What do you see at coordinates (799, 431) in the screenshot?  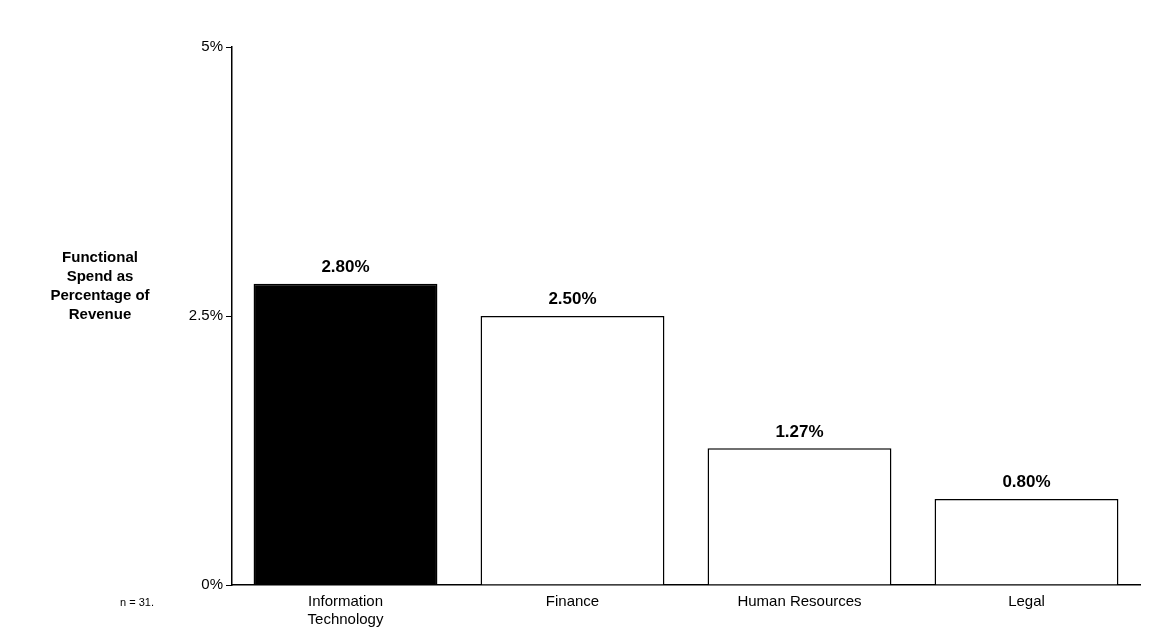 I see `data-label: 1.27%` at bounding box center [799, 431].